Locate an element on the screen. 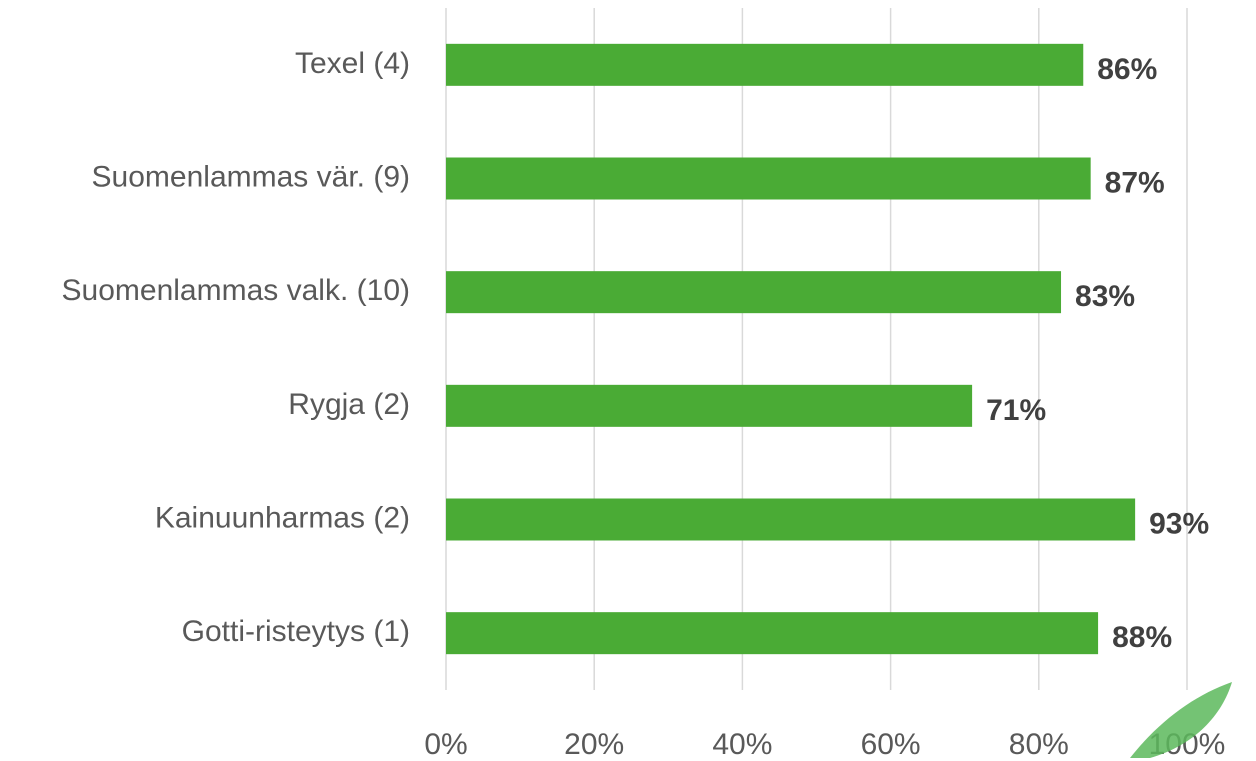  value-label: 87% is located at coordinates (1135, 182).